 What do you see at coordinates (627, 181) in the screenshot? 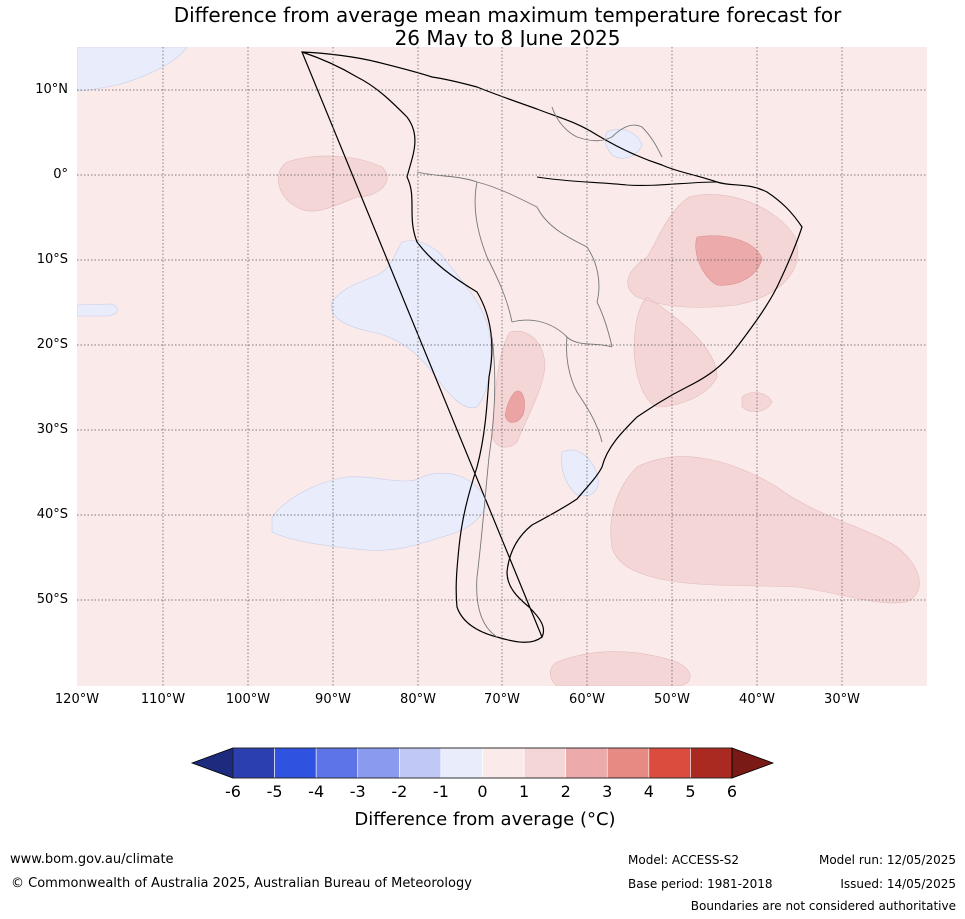
I see `amazon-river` at bounding box center [627, 181].